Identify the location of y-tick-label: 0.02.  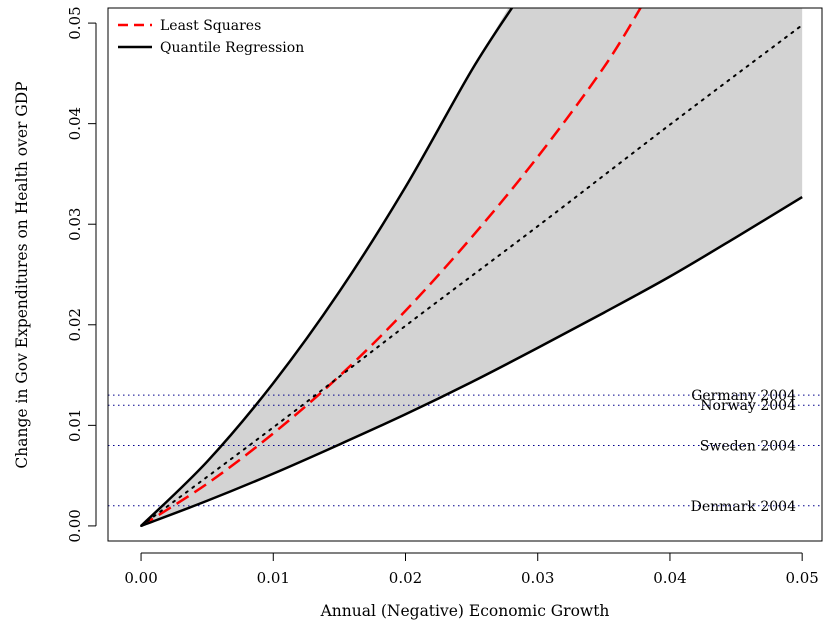
(75, 324).